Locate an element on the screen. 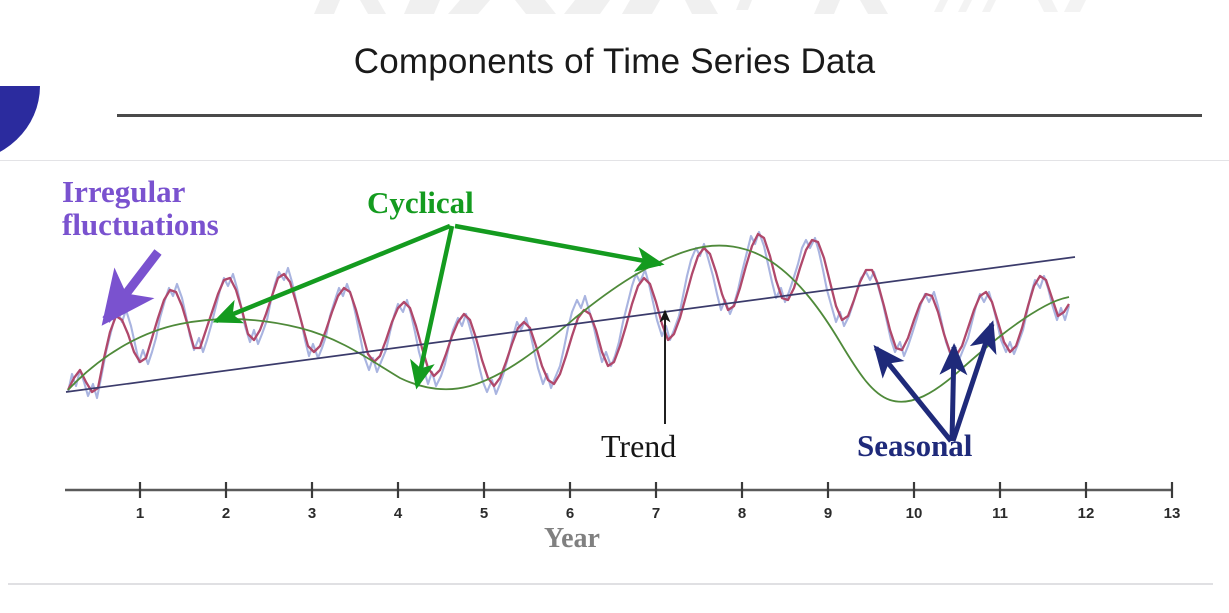 This screenshot has width=1229, height=613. x-tick-label: 2 is located at coordinates (226, 513).